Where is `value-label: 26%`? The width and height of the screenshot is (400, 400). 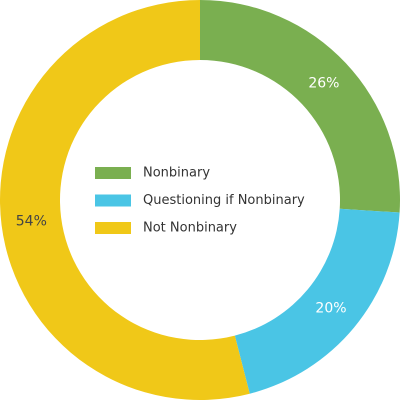
value-label: 26% is located at coordinates (323, 84).